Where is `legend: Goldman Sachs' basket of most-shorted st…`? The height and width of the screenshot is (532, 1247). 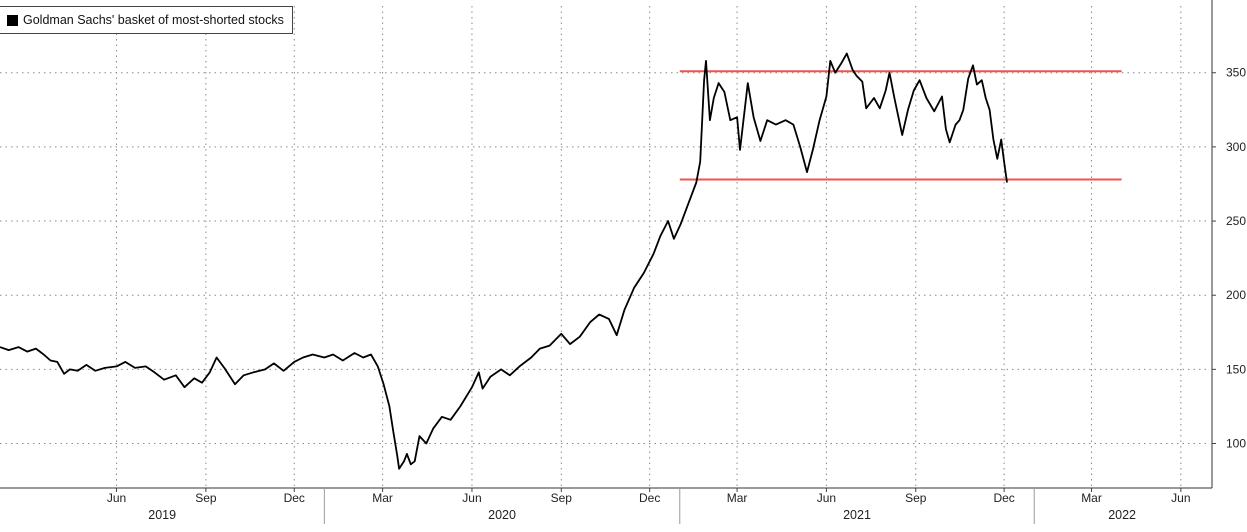 legend: Goldman Sachs' basket of most-shorted st… is located at coordinates (146, 20).